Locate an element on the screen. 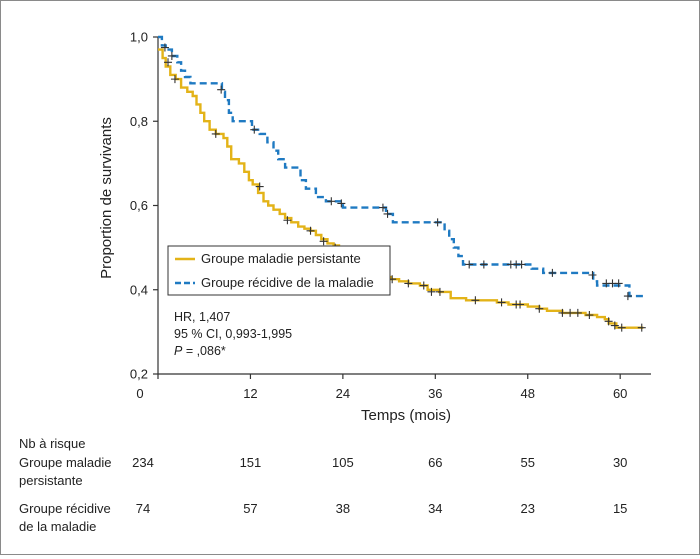  risk-value: 74 is located at coordinates (143, 508).